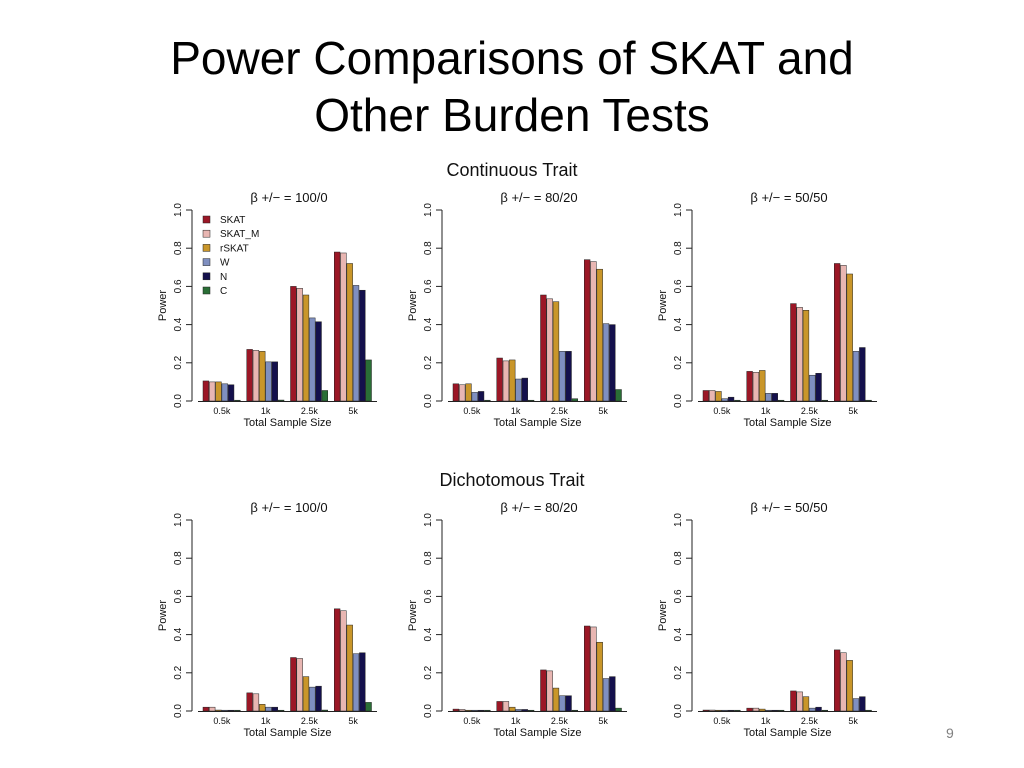 This screenshot has width=1024, height=768. Describe the element at coordinates (288, 507) in the screenshot. I see `chart-title: β +/− = 100/0` at that location.